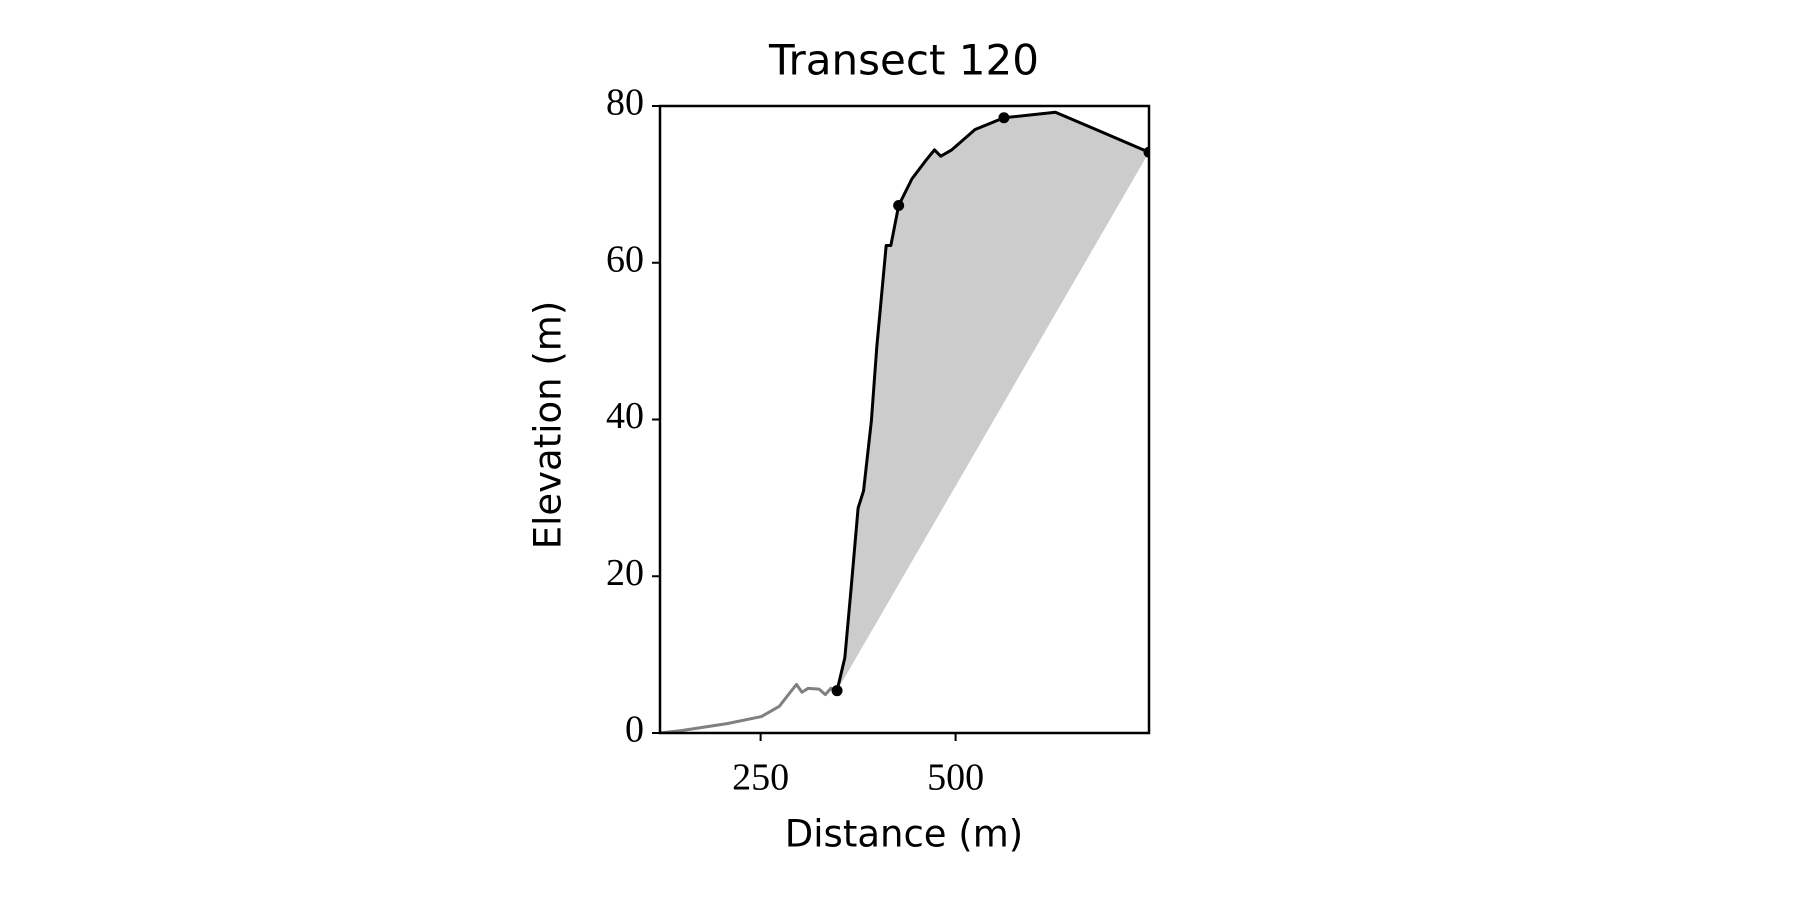 The height and width of the screenshot is (900, 1800). What do you see at coordinates (625, 416) in the screenshot?
I see `y-tick-label: 40` at bounding box center [625, 416].